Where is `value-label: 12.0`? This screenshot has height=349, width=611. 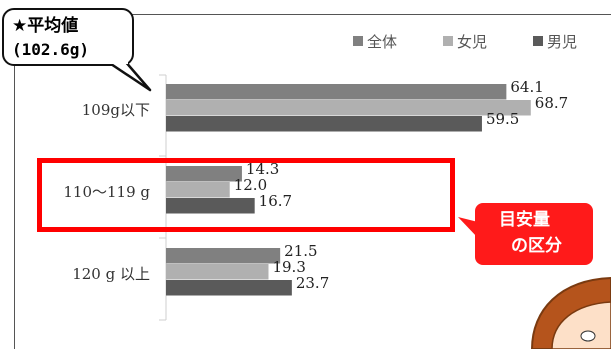 value-label: 12.0 is located at coordinates (250, 185).